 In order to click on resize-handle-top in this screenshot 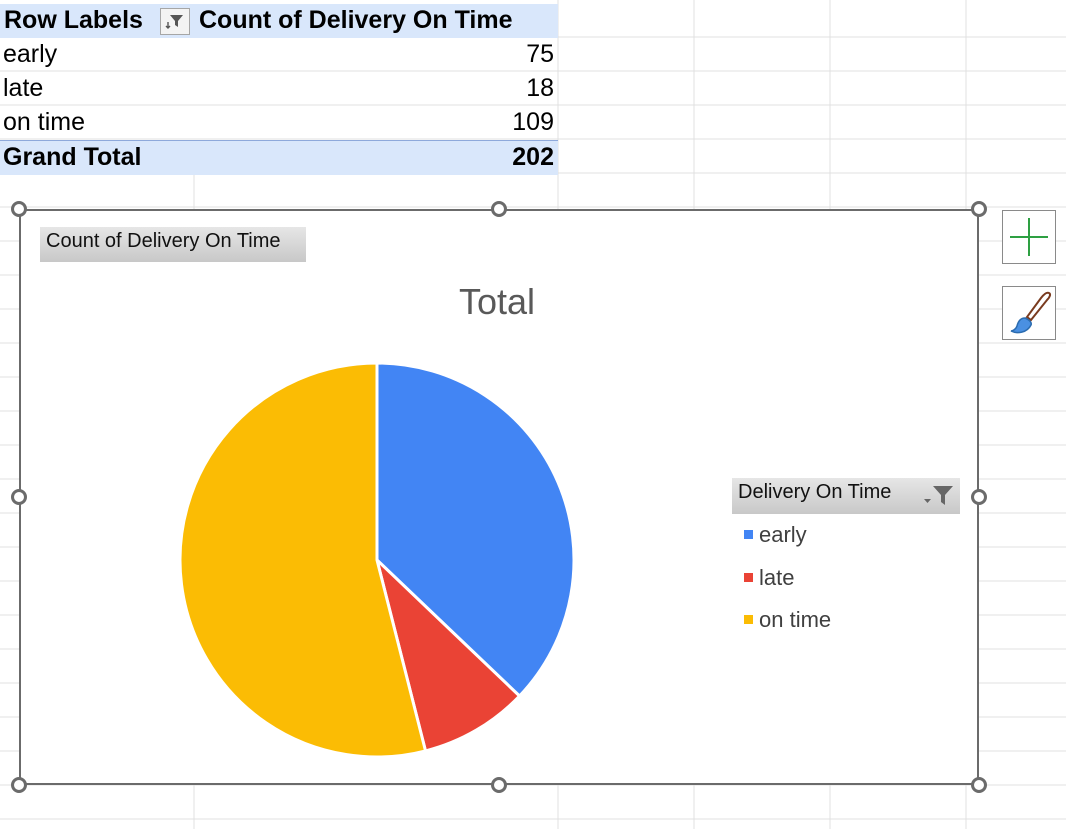, I will do `click(499, 209)`.